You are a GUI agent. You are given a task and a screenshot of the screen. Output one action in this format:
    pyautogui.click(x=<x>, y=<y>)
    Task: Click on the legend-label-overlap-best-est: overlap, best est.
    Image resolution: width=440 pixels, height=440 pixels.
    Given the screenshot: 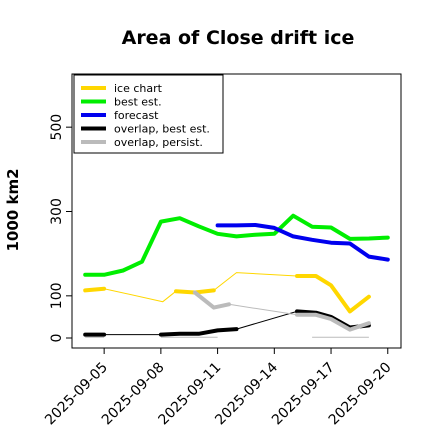 What is the action you would take?
    pyautogui.click(x=162, y=129)
    